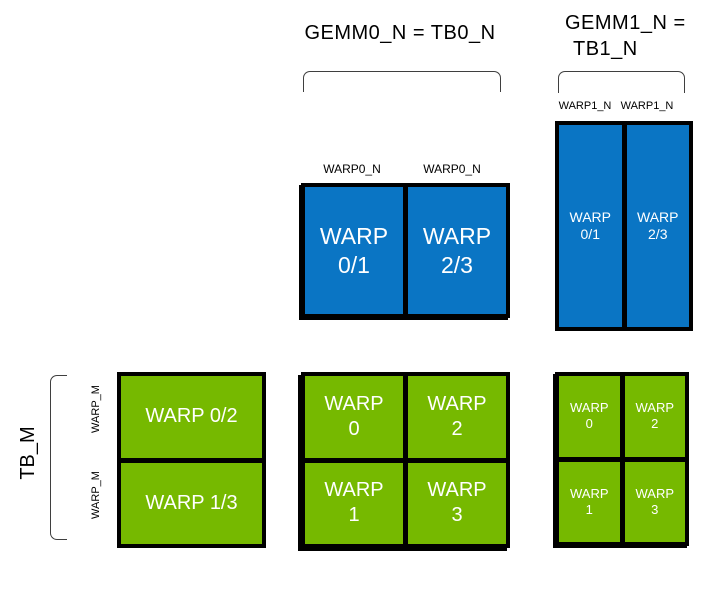 The image size is (728, 594). I want to click on gemm1-accum-warp23-cell: WARP 2/3, so click(657, 226).